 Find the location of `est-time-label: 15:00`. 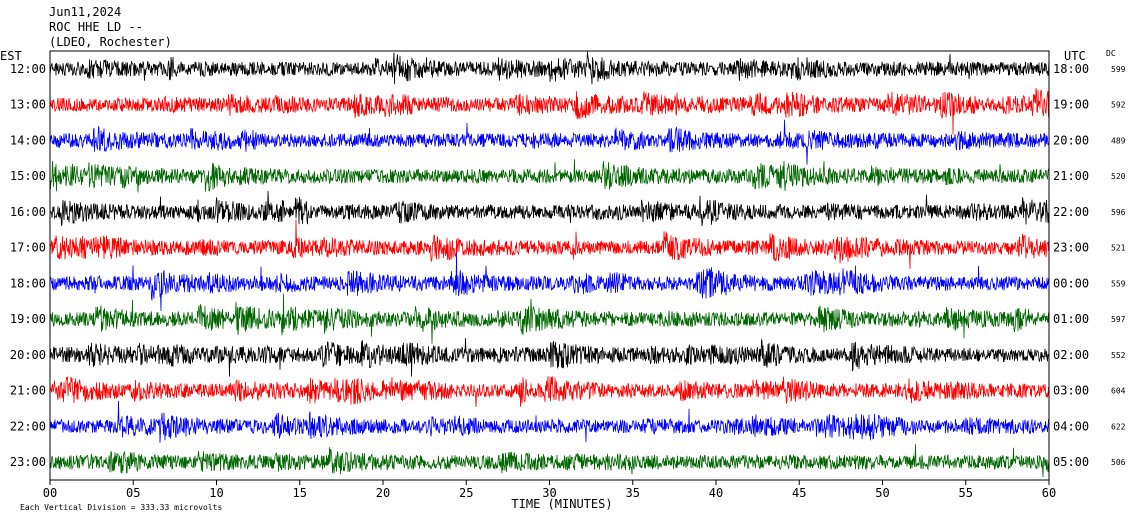

est-time-label: 15:00 is located at coordinates (28, 176).